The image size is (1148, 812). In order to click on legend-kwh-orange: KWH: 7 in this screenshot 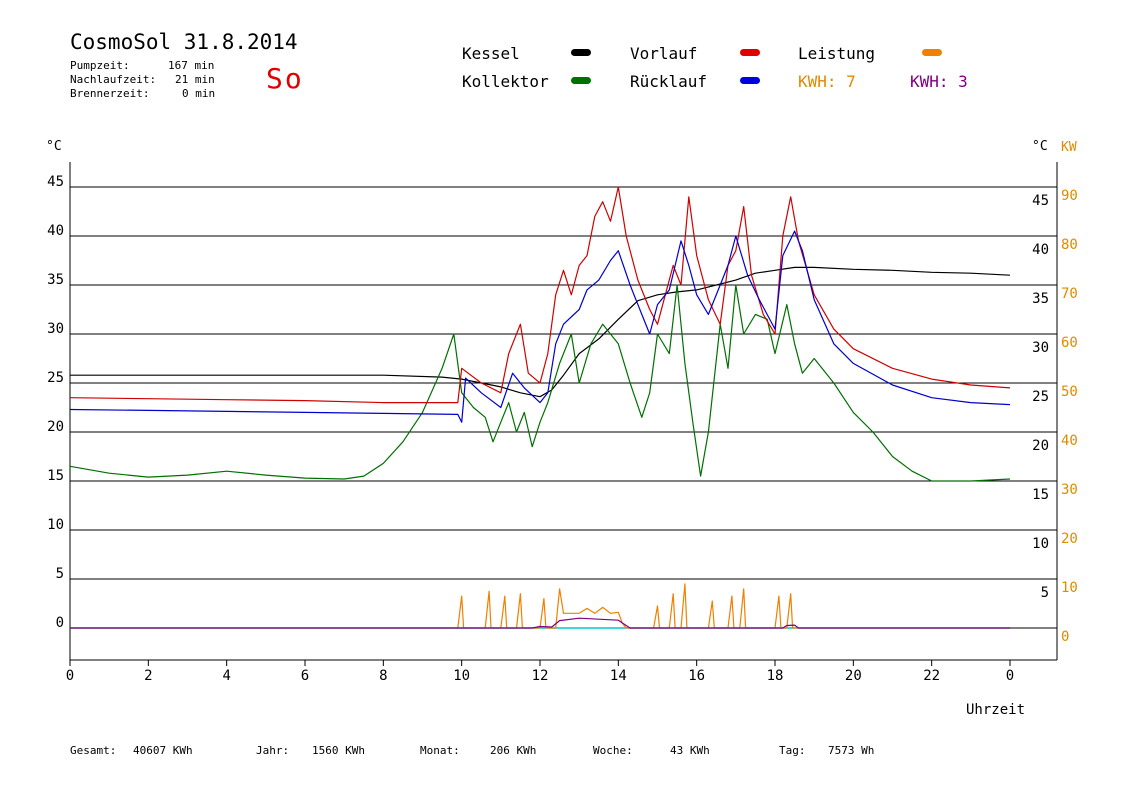, I will do `click(827, 81)`.